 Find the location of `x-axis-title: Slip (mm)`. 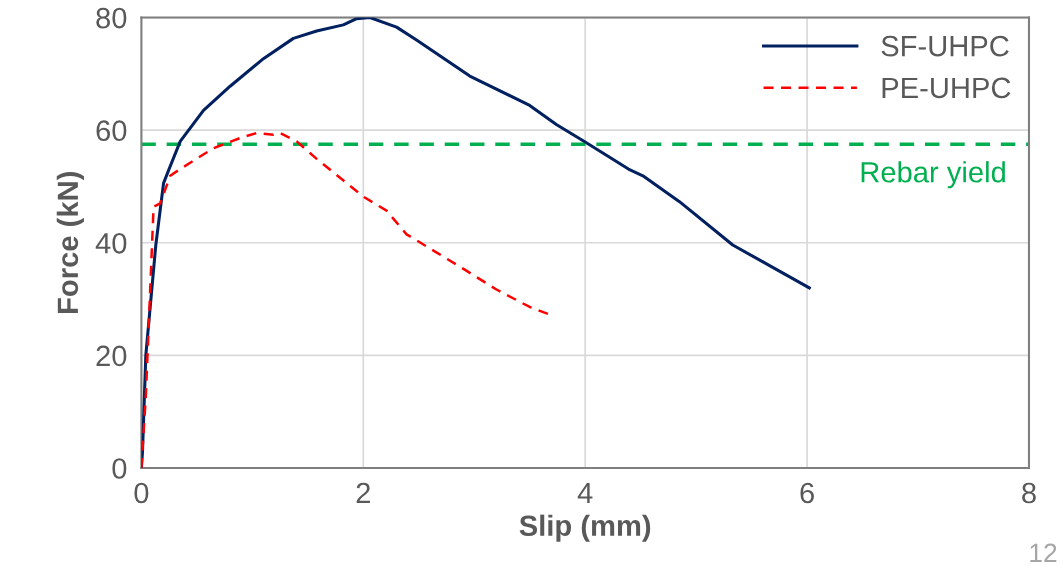

x-axis-title: Slip (mm) is located at coordinates (585, 528).